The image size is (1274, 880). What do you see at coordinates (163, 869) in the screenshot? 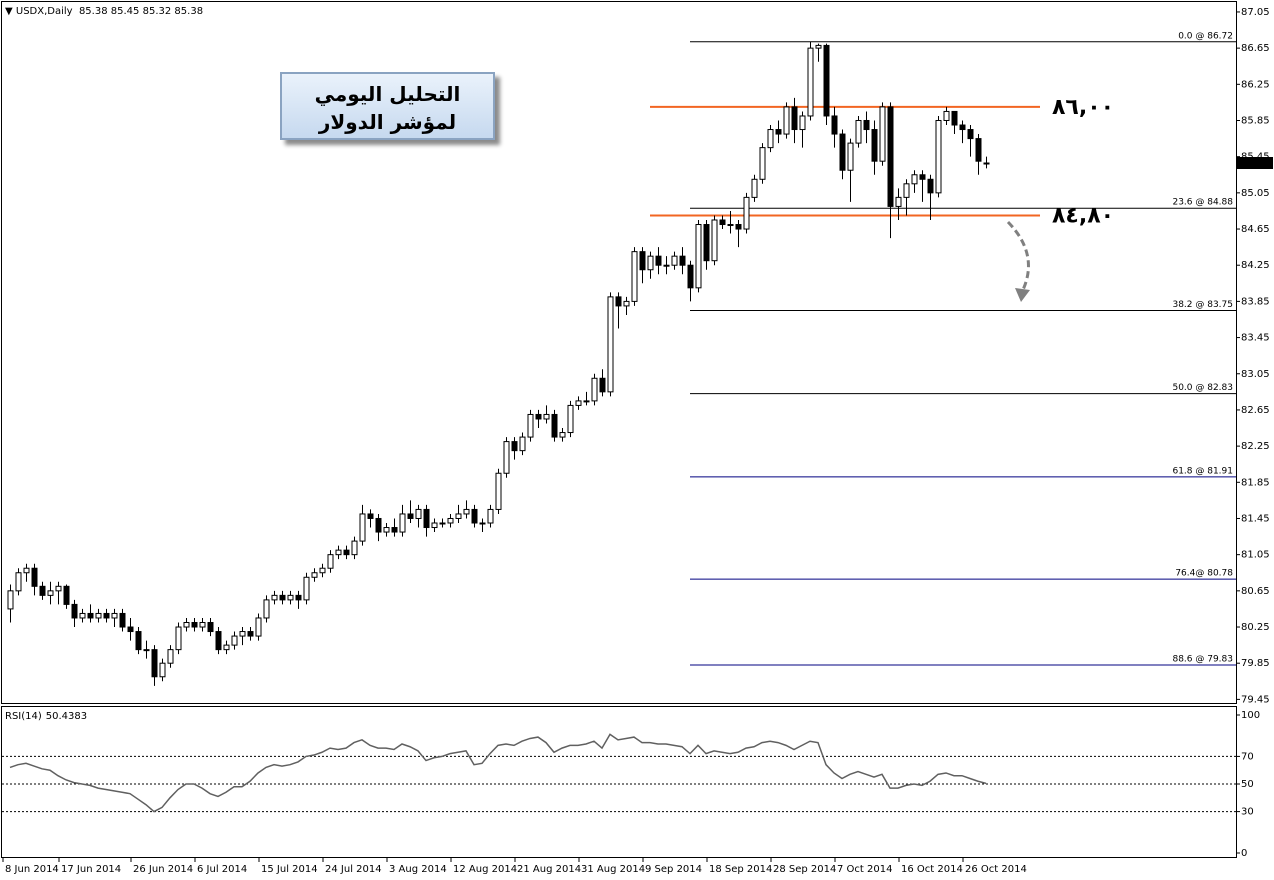
I see `x-tick-label: 26 Jun 2014` at bounding box center [163, 869].